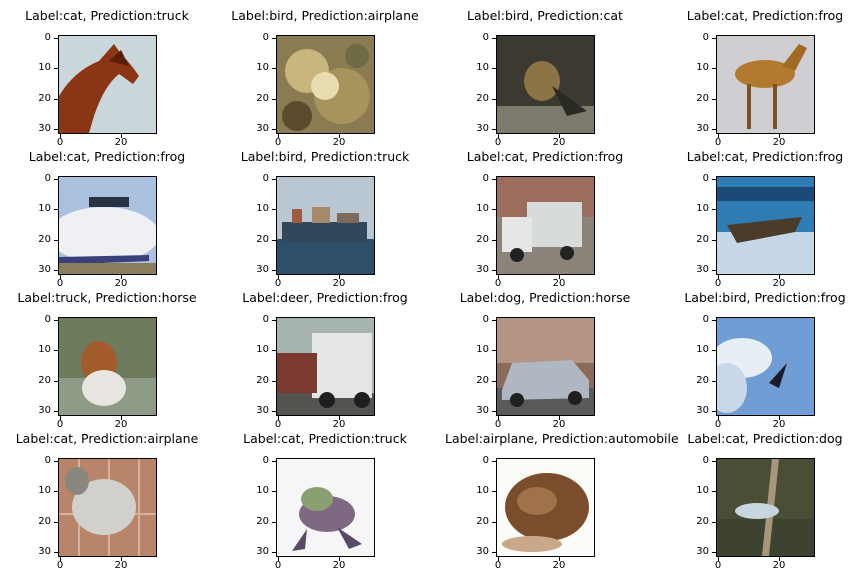 Image resolution: width=864 pixels, height=576 pixels. What do you see at coordinates (758, 501) in the screenshot?
I see `image-panel: Label:cat, Prediction:dog 0 10 20 30 0 20` at bounding box center [758, 501].